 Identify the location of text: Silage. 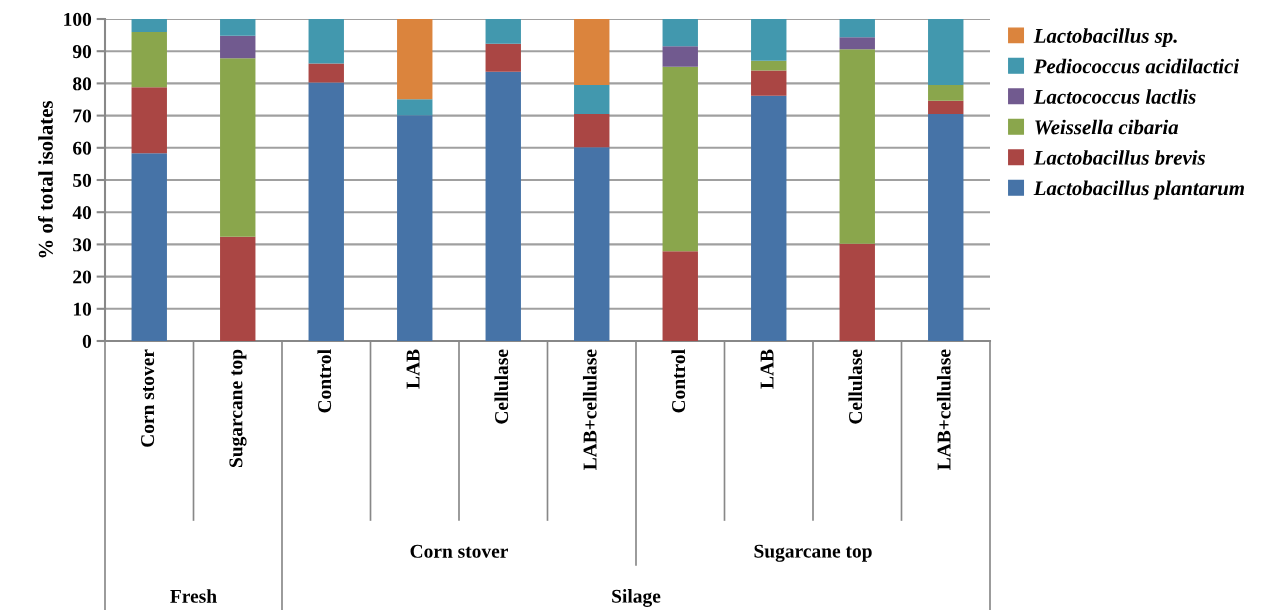
(636, 598).